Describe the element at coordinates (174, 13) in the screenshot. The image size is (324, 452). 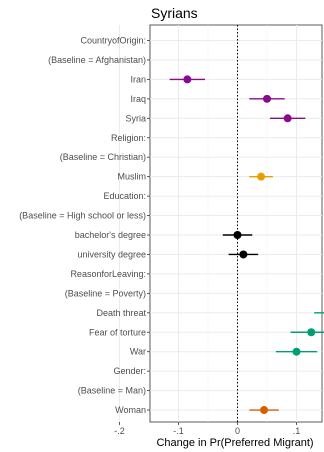
I see `chart-title: Syrians` at that location.